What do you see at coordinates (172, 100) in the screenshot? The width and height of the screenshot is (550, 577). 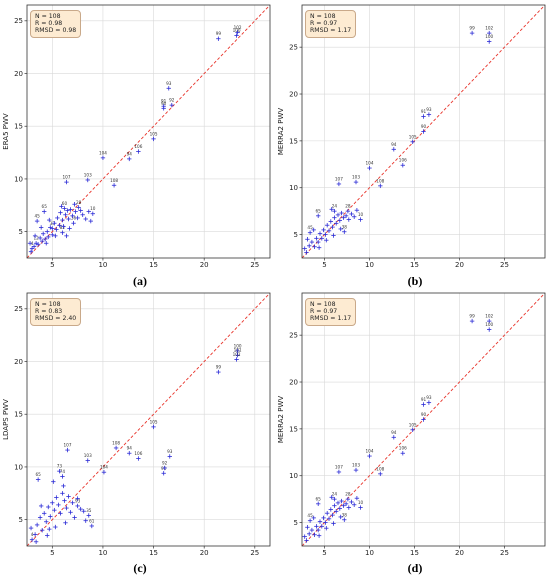 I see `point-label: 92` at bounding box center [172, 100].